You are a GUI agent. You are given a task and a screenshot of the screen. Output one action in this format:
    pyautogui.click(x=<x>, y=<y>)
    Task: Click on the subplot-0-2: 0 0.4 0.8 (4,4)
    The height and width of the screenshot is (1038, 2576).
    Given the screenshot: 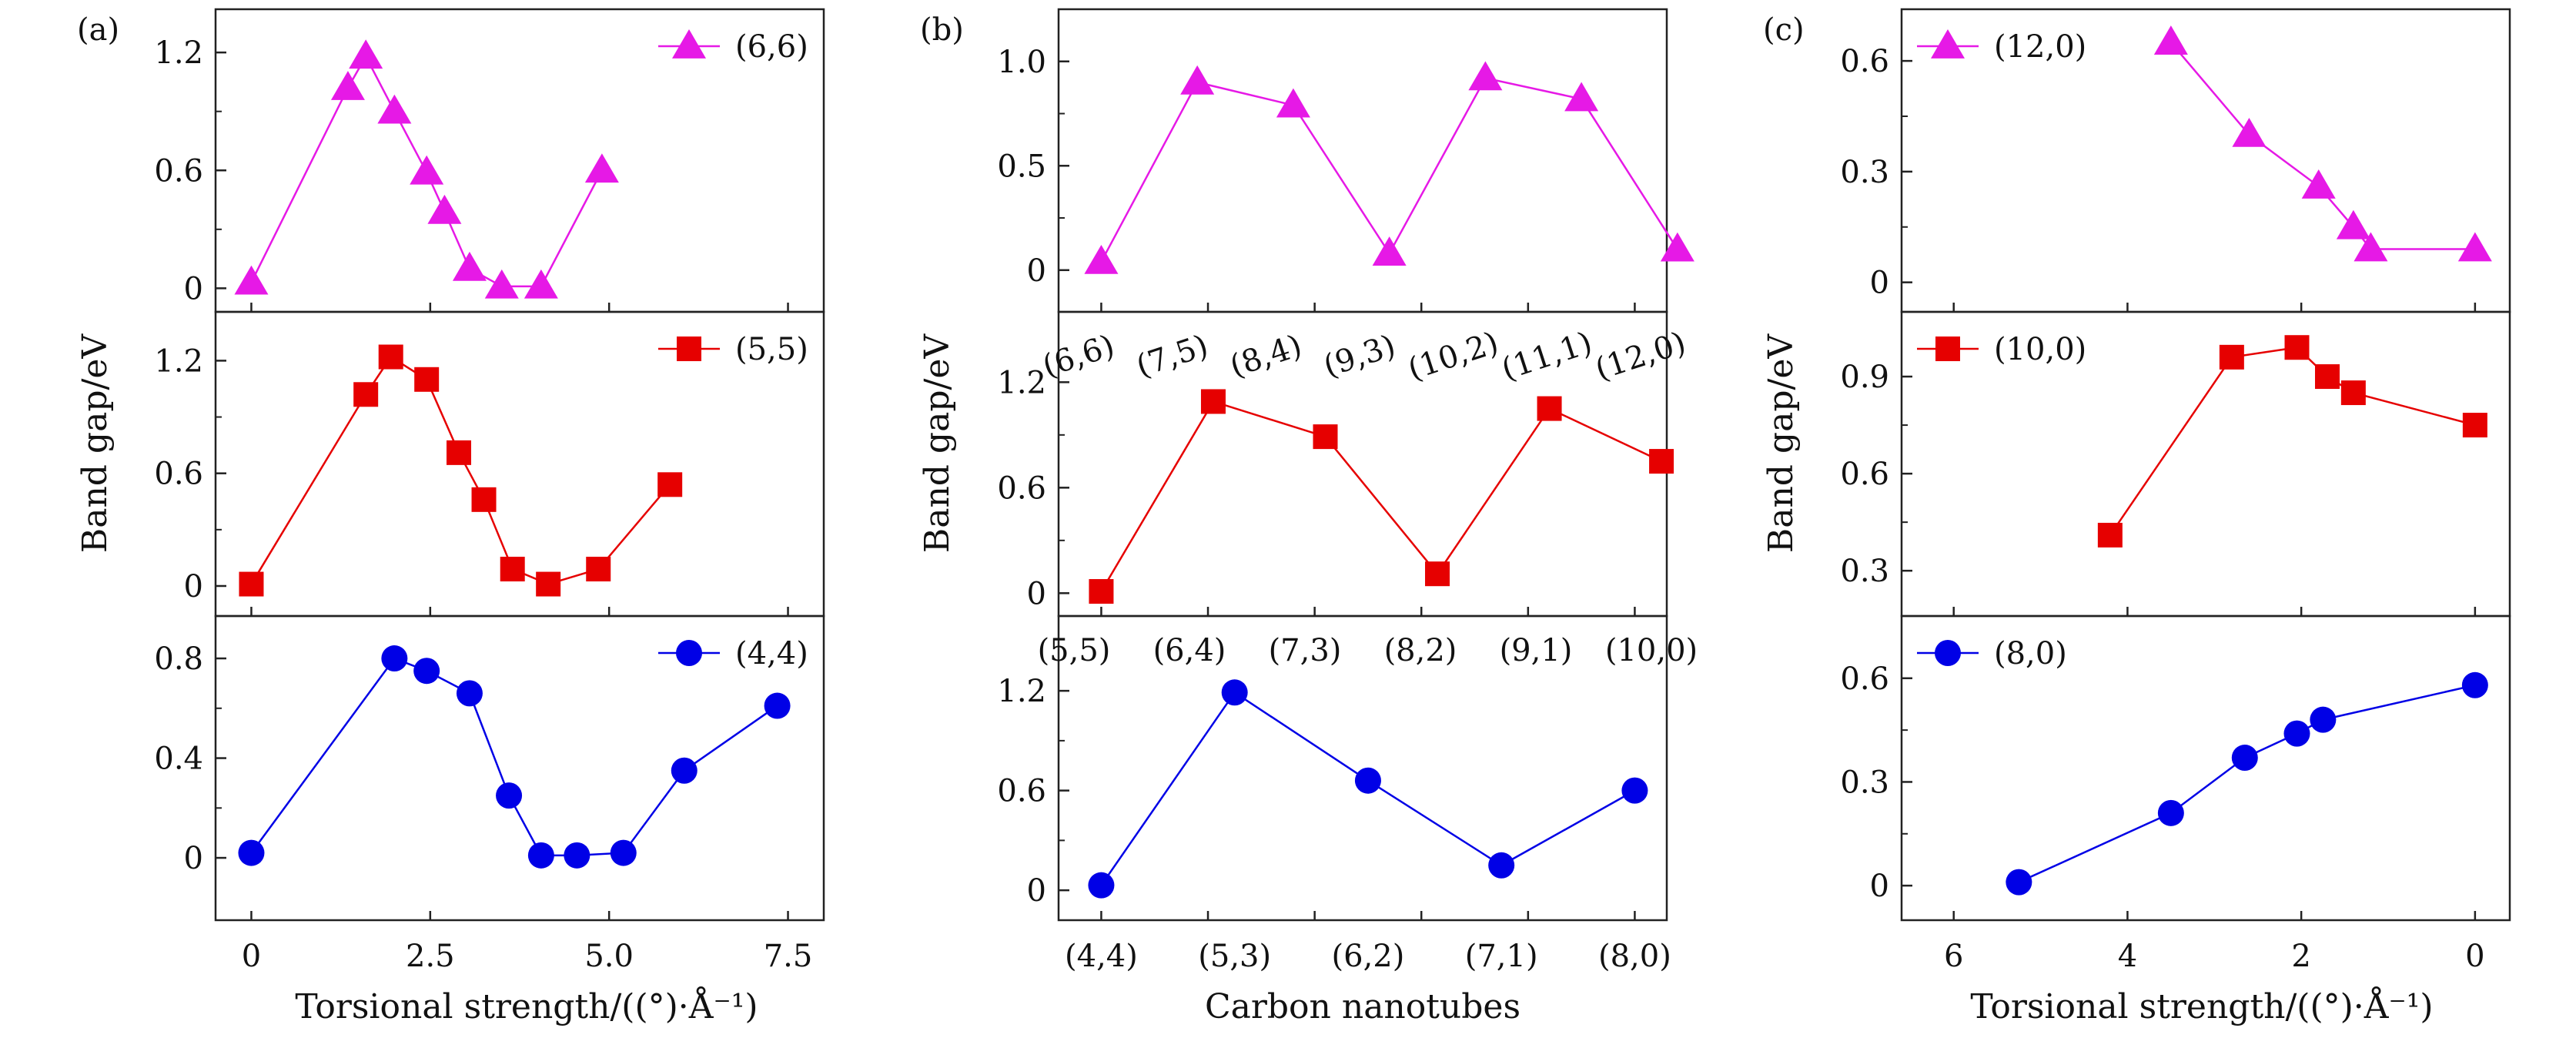 What is the action you would take?
    pyautogui.click(x=490, y=768)
    